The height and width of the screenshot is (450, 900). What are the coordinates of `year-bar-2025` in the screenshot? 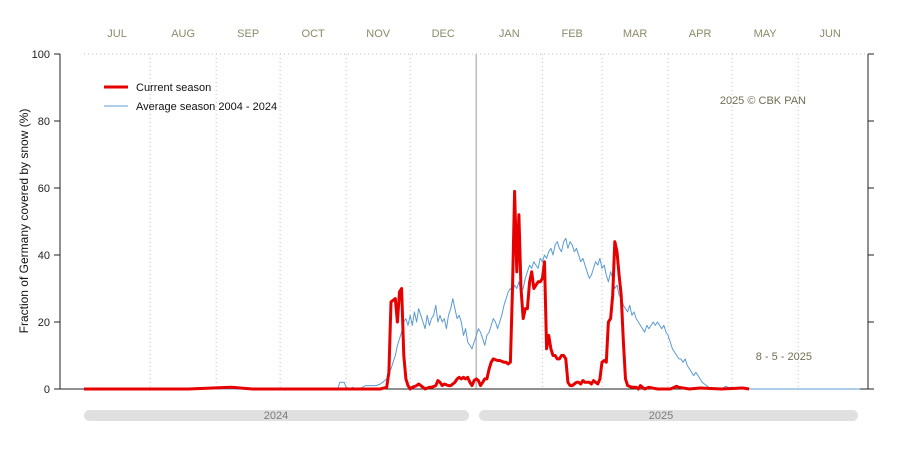 It's located at (668, 415).